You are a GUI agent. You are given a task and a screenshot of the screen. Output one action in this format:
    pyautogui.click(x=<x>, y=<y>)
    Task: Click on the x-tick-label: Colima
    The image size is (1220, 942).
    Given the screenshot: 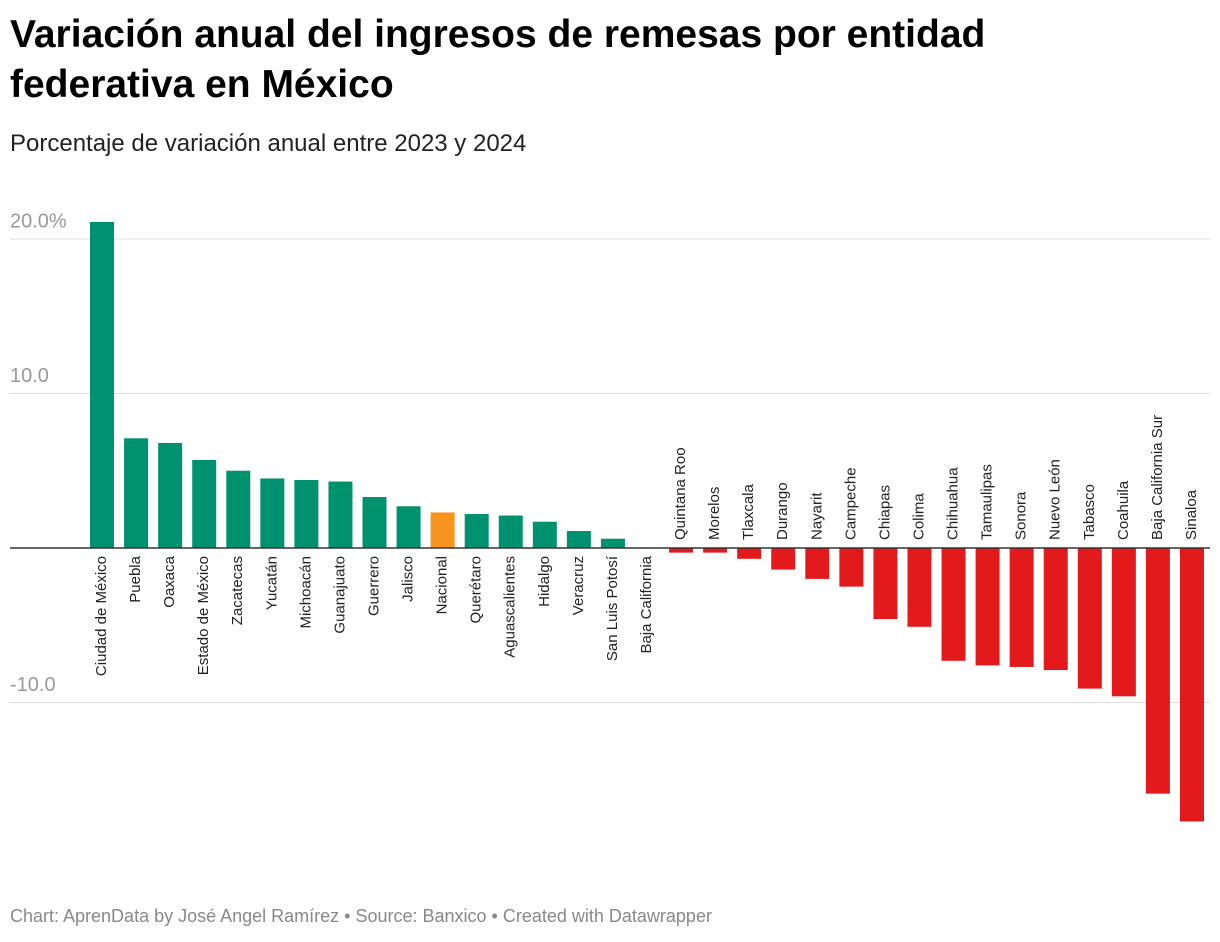 What is the action you would take?
    pyautogui.click(x=918, y=516)
    